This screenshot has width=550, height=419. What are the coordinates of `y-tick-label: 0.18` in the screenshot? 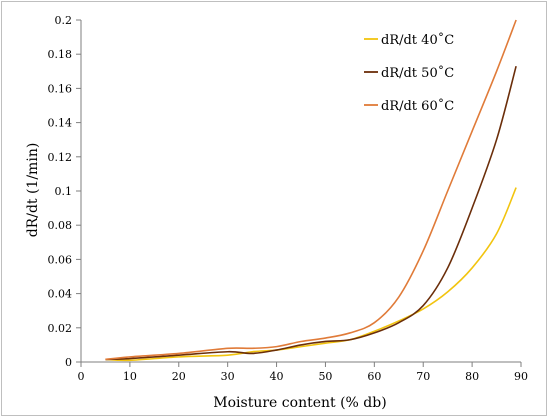 It's located at (60, 54).